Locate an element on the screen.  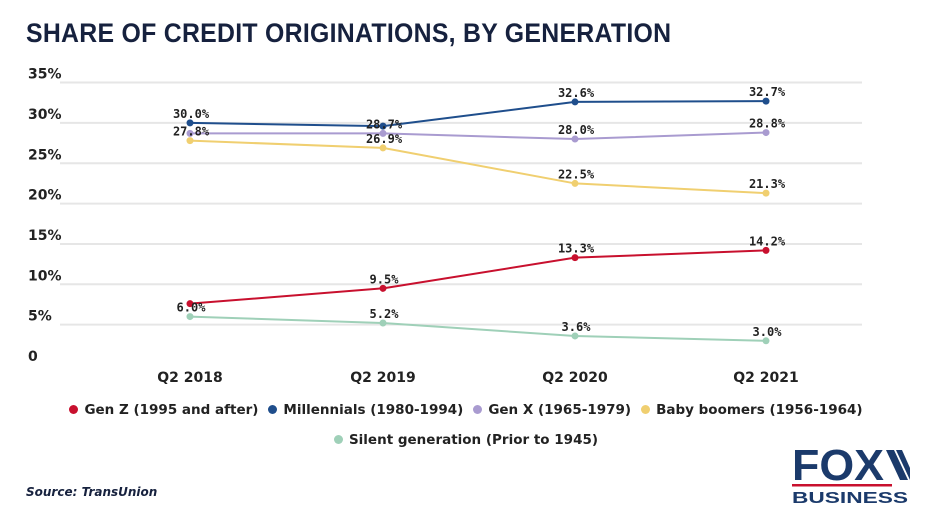
legend-item: Gen X (1965-1979) is located at coordinates (552, 410).